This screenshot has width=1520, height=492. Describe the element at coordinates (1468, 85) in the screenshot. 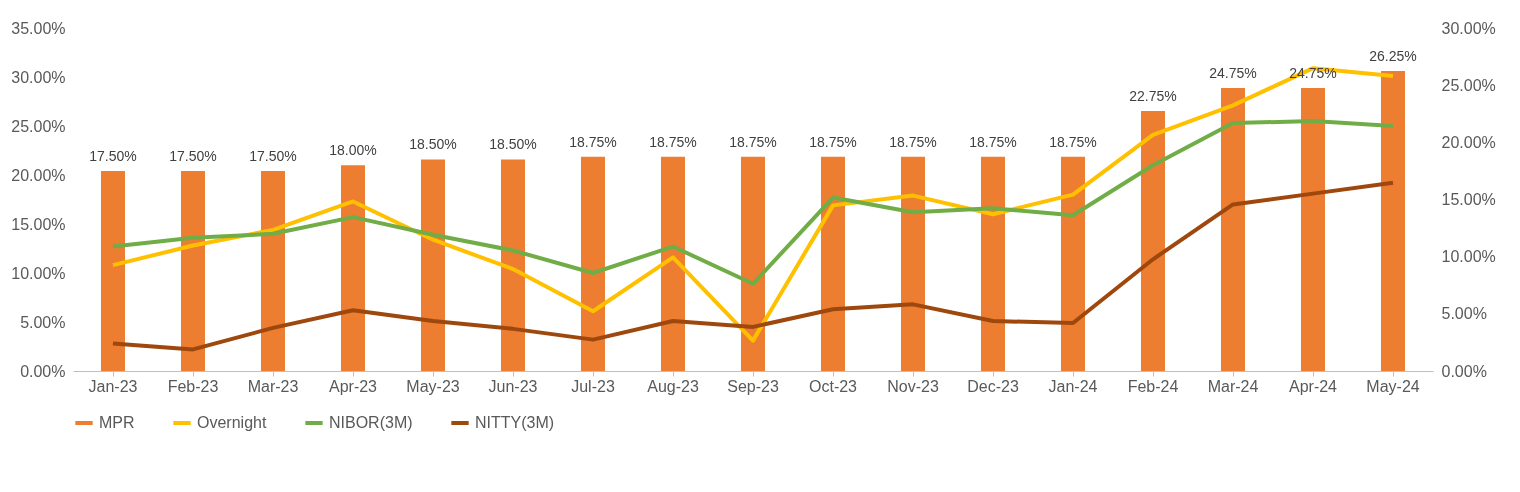

I see `y2-tick-label: 25.00%` at that location.